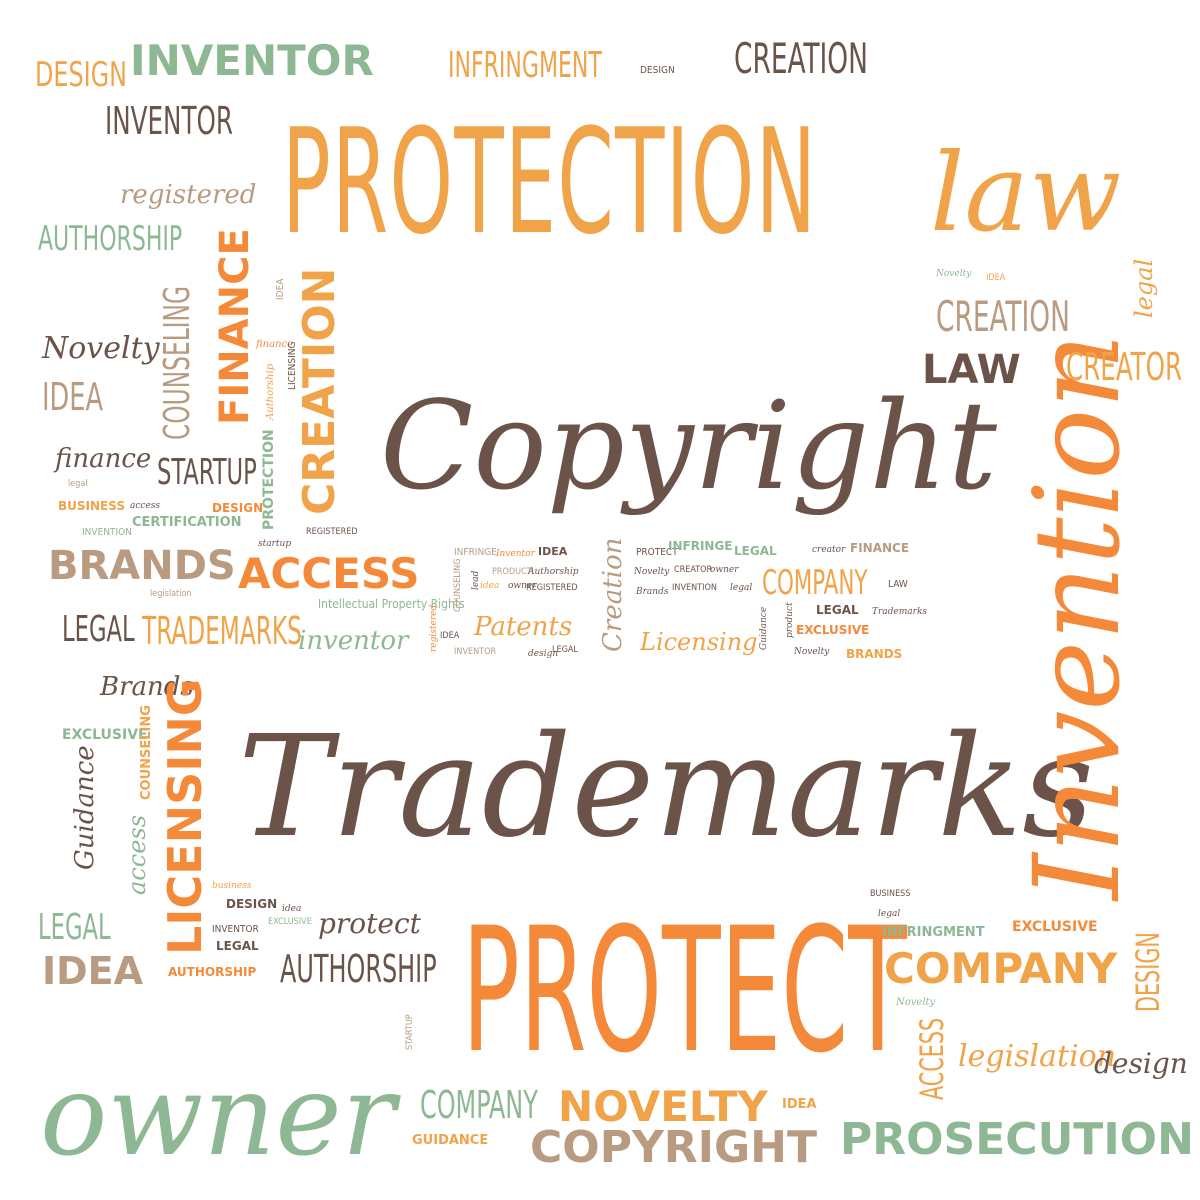 Image resolution: width=1200 pixels, height=1200 pixels. Describe the element at coordinates (666, 787) in the screenshot. I see `word-trademarks: Trademarks` at that location.